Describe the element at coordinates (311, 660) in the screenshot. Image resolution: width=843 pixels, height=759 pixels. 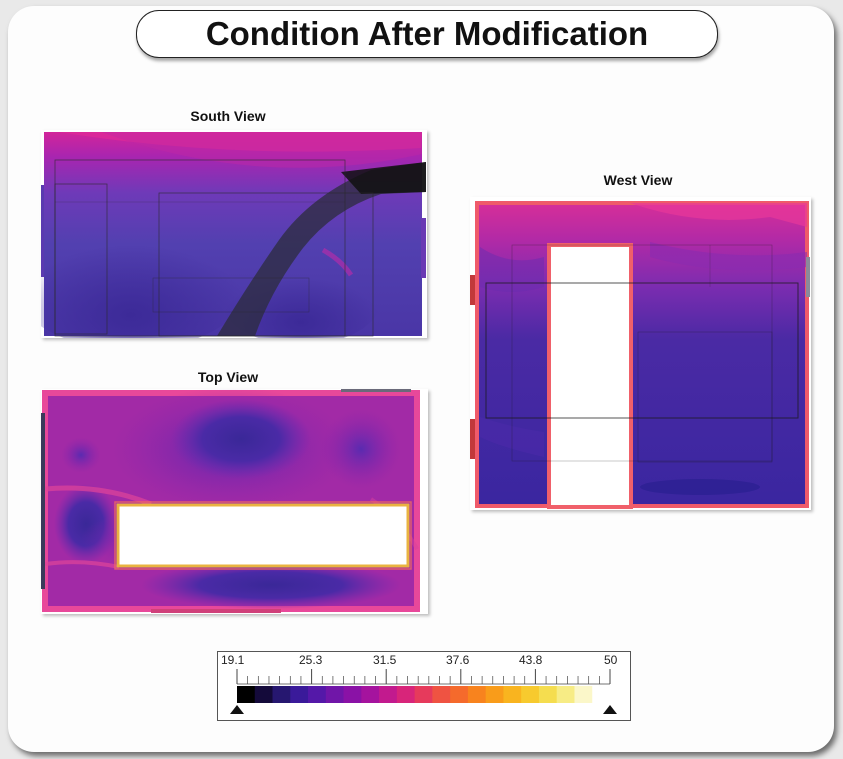
I see `legend-tick-label: 25.3` at that location.